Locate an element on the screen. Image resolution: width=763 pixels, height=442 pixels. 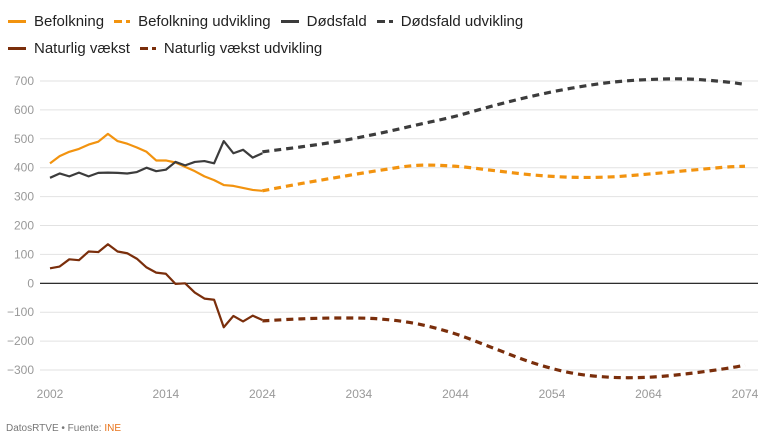
legend-label: Befolkning udvikling is located at coordinates (204, 21).